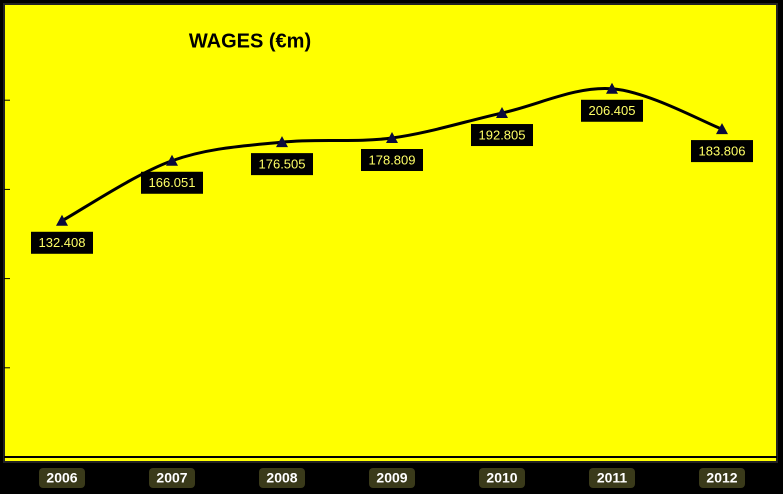 The width and height of the screenshot is (783, 494). I want to click on data-label: 132.408, so click(62, 242).